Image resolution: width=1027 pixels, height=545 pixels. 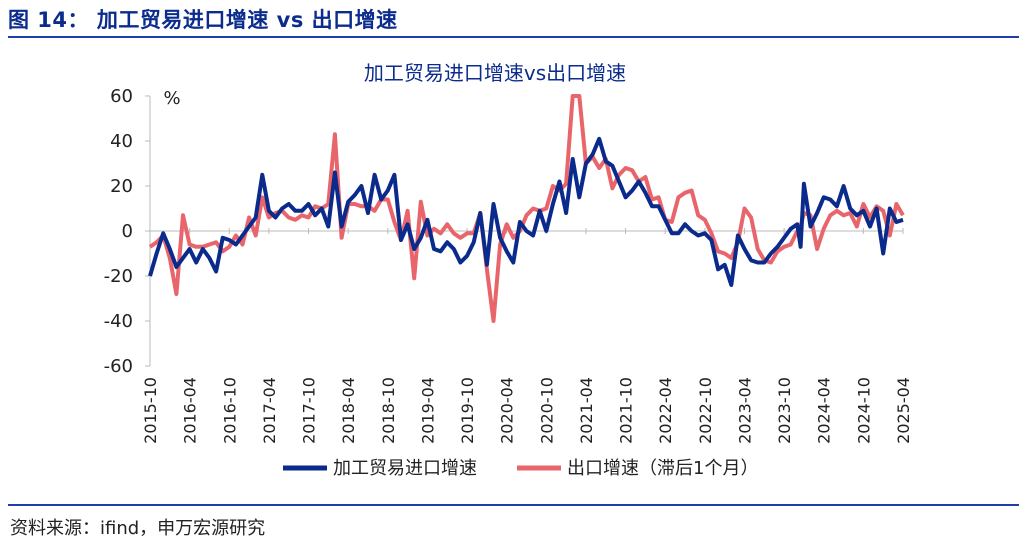 I want to click on x-tick-label: 2019-10, so click(x=467, y=410).